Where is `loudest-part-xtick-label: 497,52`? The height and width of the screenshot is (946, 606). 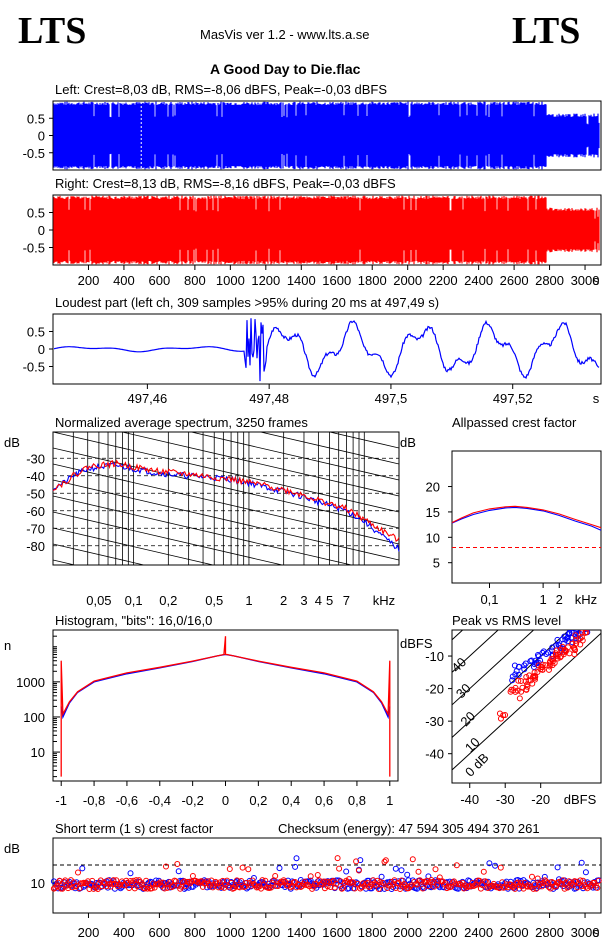
loudest-part-xtick-label: 497,52 is located at coordinates (513, 398).